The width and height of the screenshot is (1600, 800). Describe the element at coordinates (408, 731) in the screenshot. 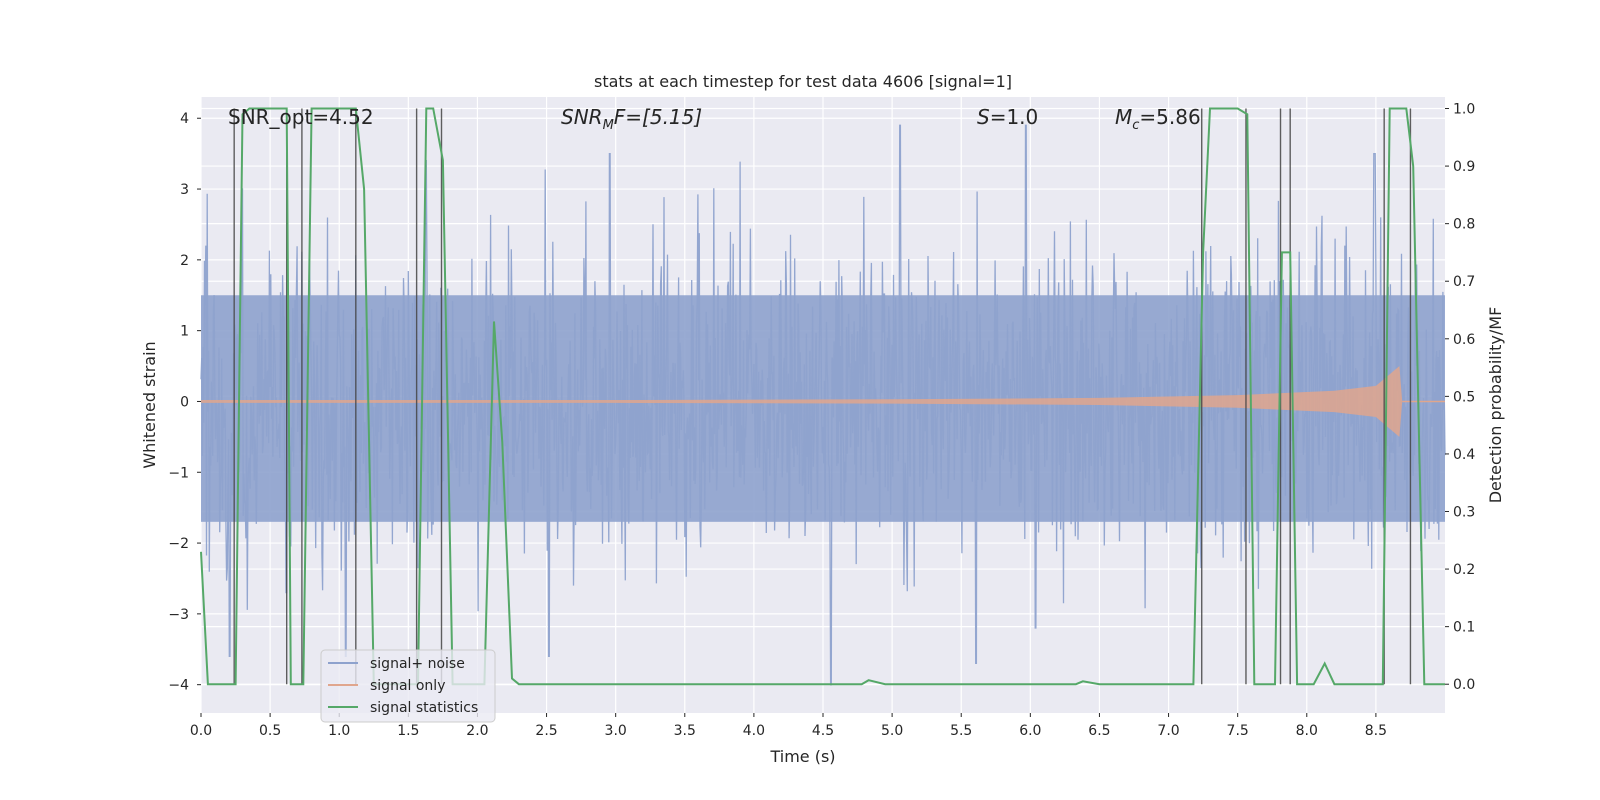

I see `x-tick-label: 1.5` at that location.